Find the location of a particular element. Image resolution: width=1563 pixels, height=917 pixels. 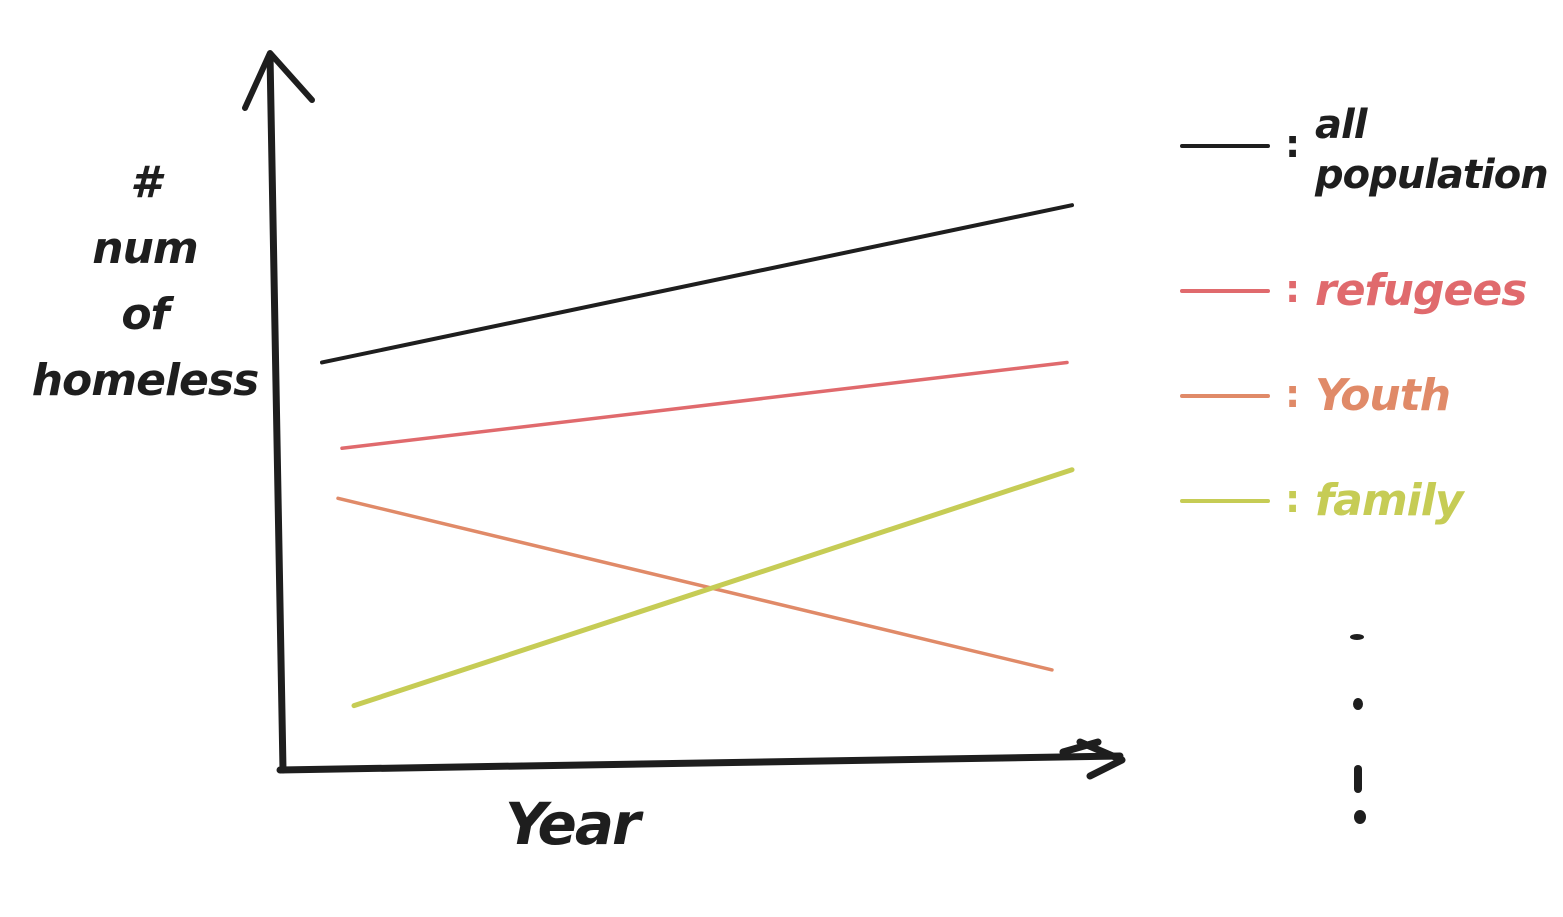

x-axis-arrowhead is located at coordinates (1092, 759).